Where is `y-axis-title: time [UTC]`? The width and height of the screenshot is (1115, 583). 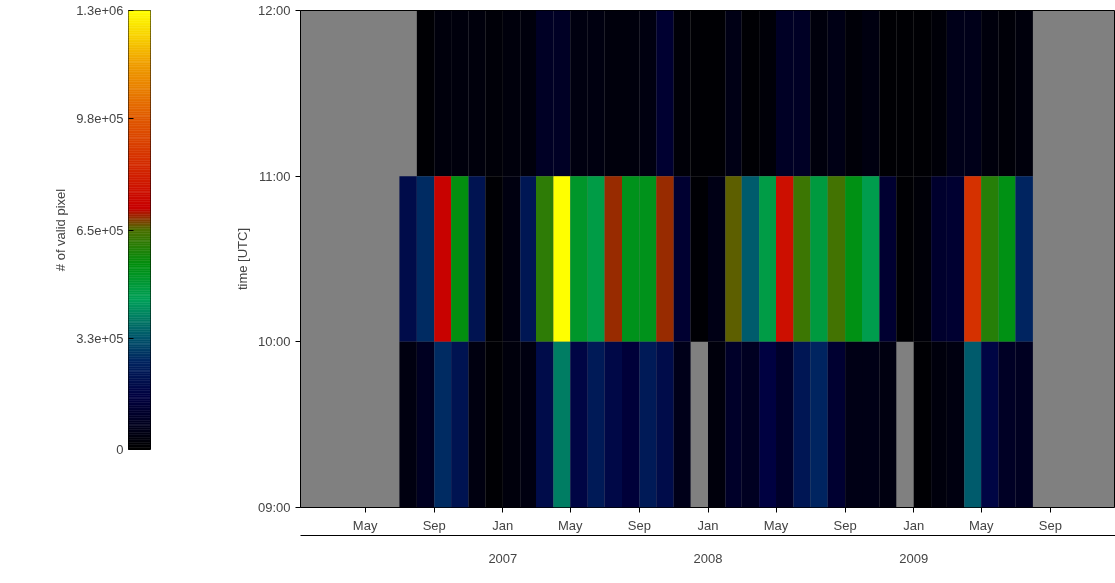
y-axis-title: time [UTC] is located at coordinates (242, 259).